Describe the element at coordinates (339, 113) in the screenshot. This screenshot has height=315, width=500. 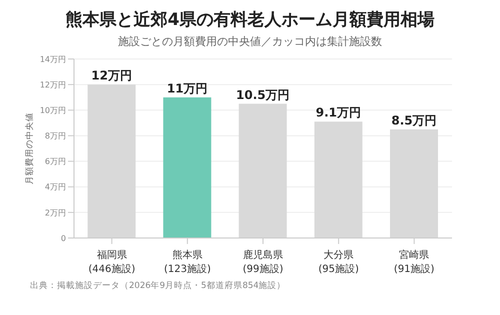
I see `data-label: 9.1万円` at that location.